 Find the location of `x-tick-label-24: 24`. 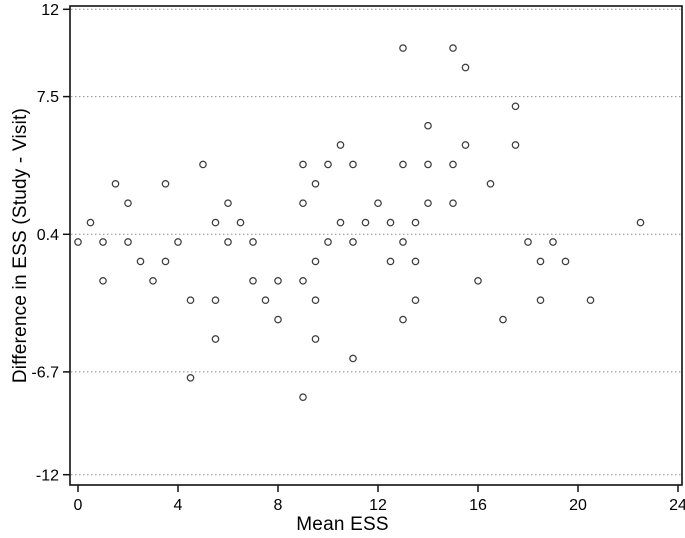

x-tick-label-24: 24 is located at coordinates (677, 505).